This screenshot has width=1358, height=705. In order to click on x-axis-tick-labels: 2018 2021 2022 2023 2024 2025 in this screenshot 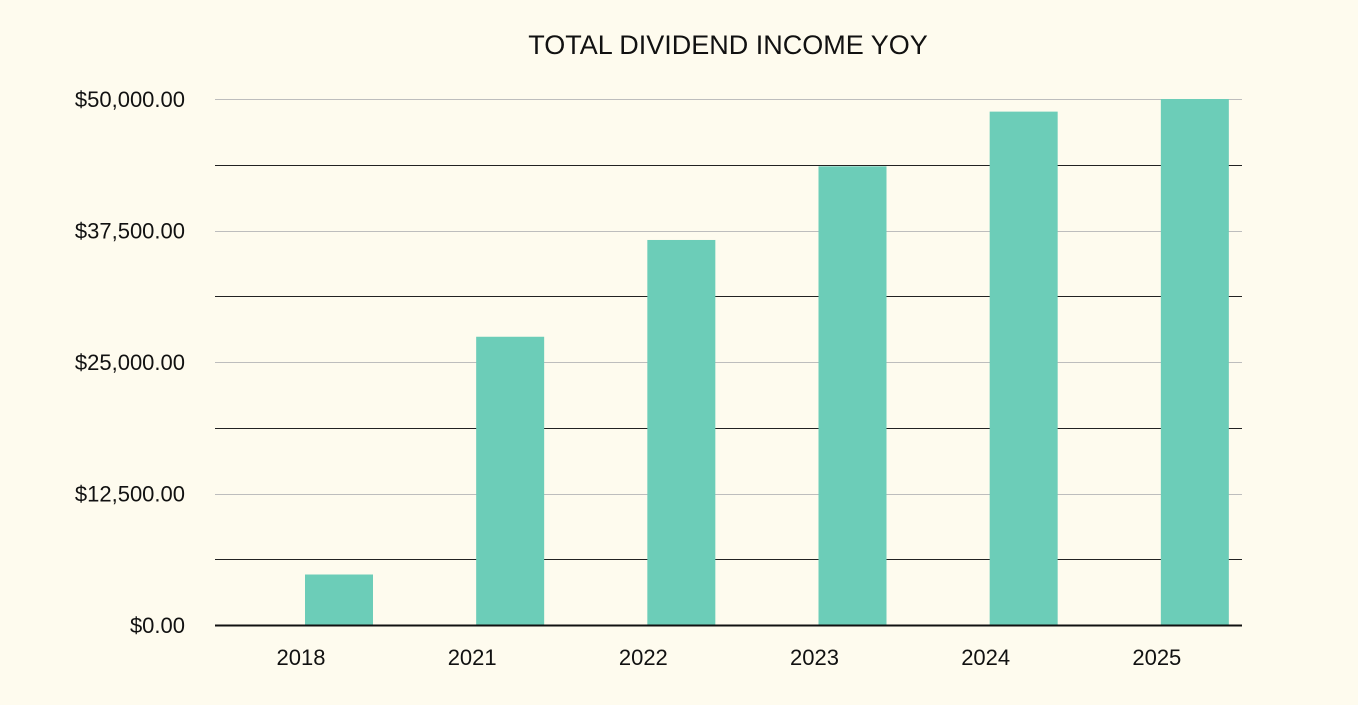, I will do `click(729, 657)`.